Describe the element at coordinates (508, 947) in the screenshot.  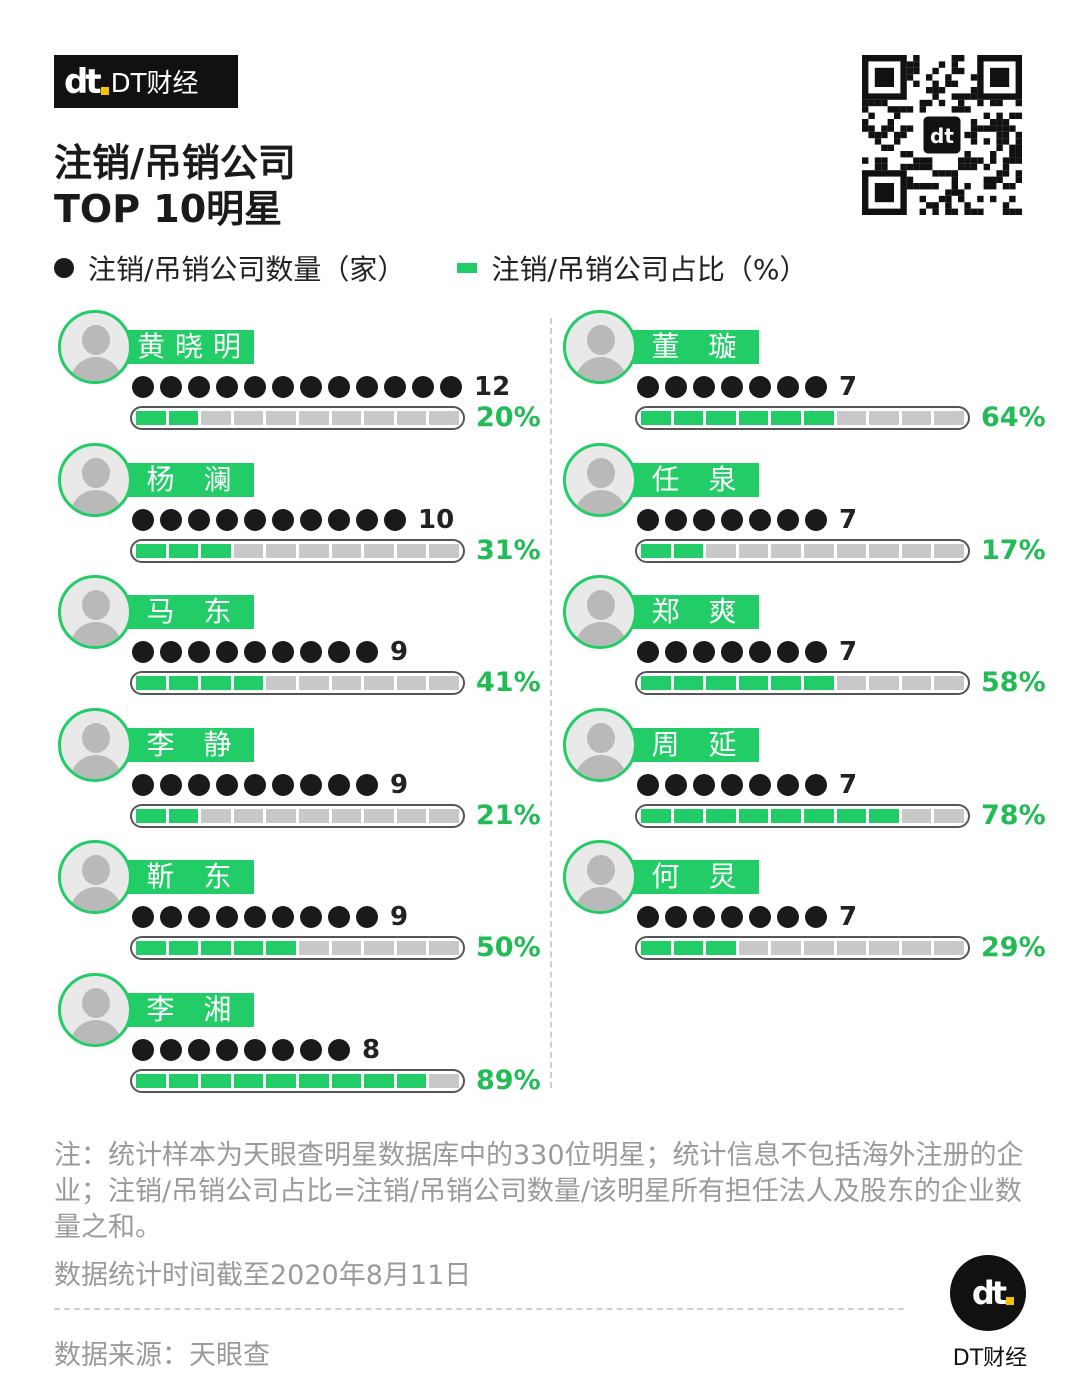
I see `ratio-label: 50%` at that location.